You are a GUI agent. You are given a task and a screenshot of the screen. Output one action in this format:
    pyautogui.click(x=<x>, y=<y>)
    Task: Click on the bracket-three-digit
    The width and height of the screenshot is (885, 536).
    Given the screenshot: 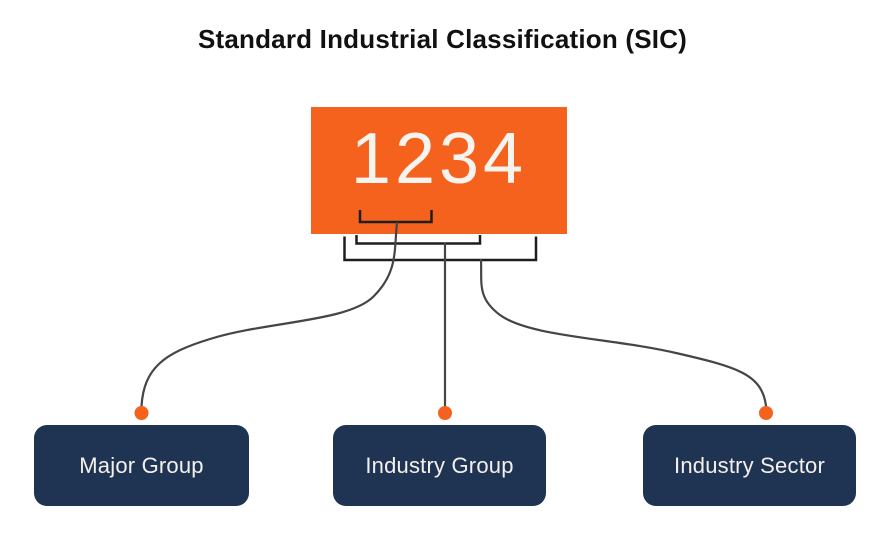 What is the action you would take?
    pyautogui.click(x=418, y=240)
    